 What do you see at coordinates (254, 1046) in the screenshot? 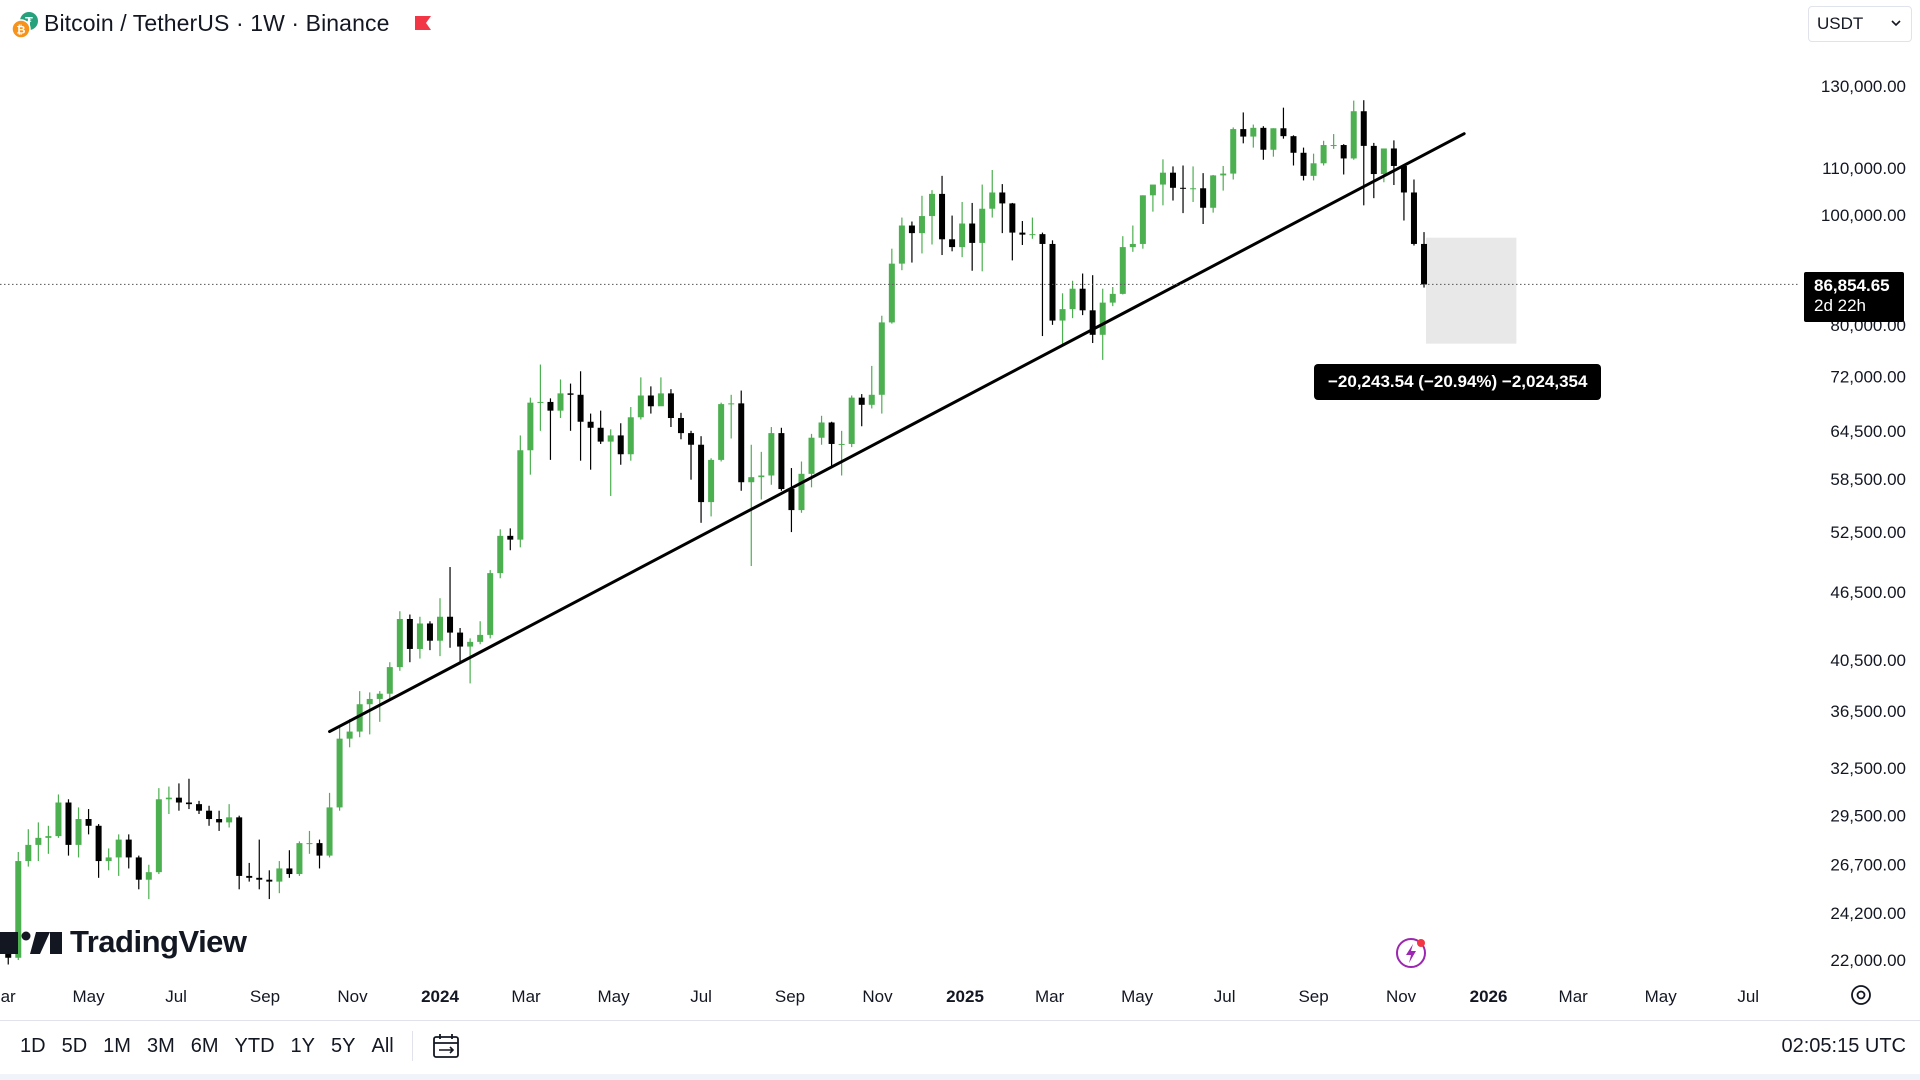
I see `range-button-ytd: YTD` at bounding box center [254, 1046].